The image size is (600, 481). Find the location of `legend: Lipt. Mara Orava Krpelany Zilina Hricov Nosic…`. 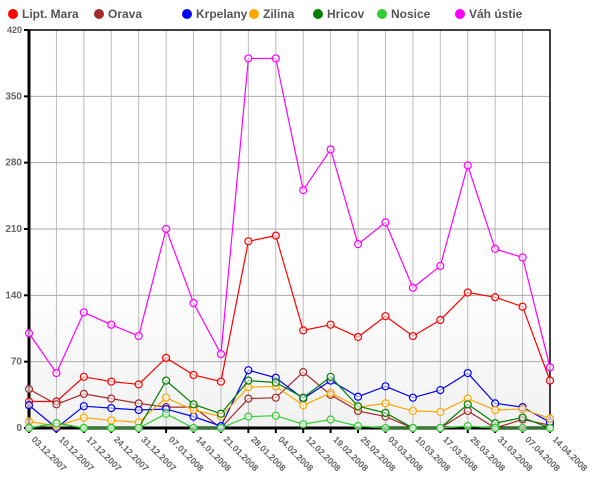

legend: Lipt. Mara Orava Krpelany Zilina Hricov Nosic… is located at coordinates (265, 14).